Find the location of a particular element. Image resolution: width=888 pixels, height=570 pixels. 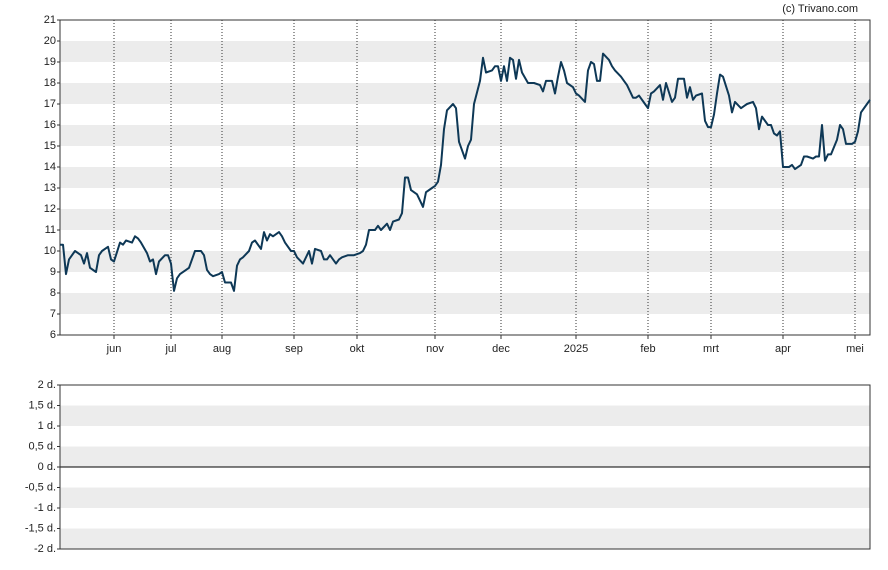

y-tick-label: 13 is located at coordinates (50, 188).